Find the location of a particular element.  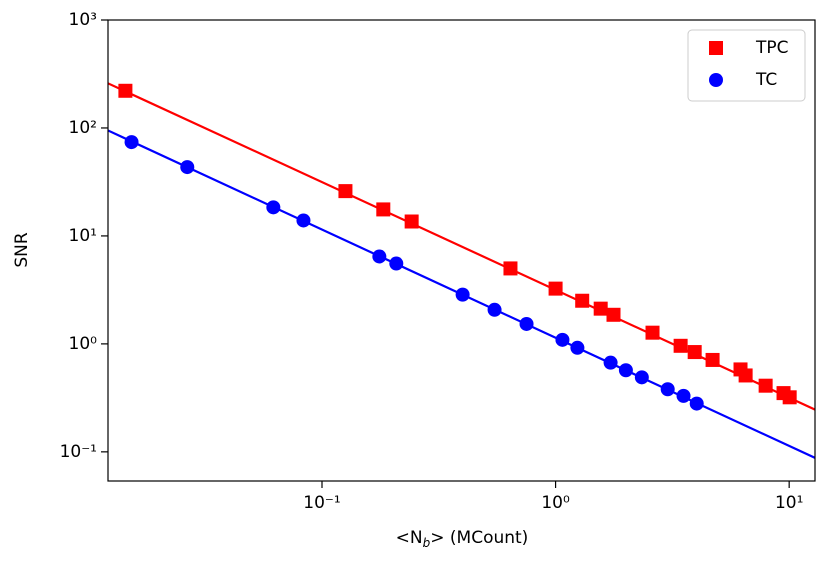

x-tick-label: 10⁻¹ is located at coordinates (321, 503).